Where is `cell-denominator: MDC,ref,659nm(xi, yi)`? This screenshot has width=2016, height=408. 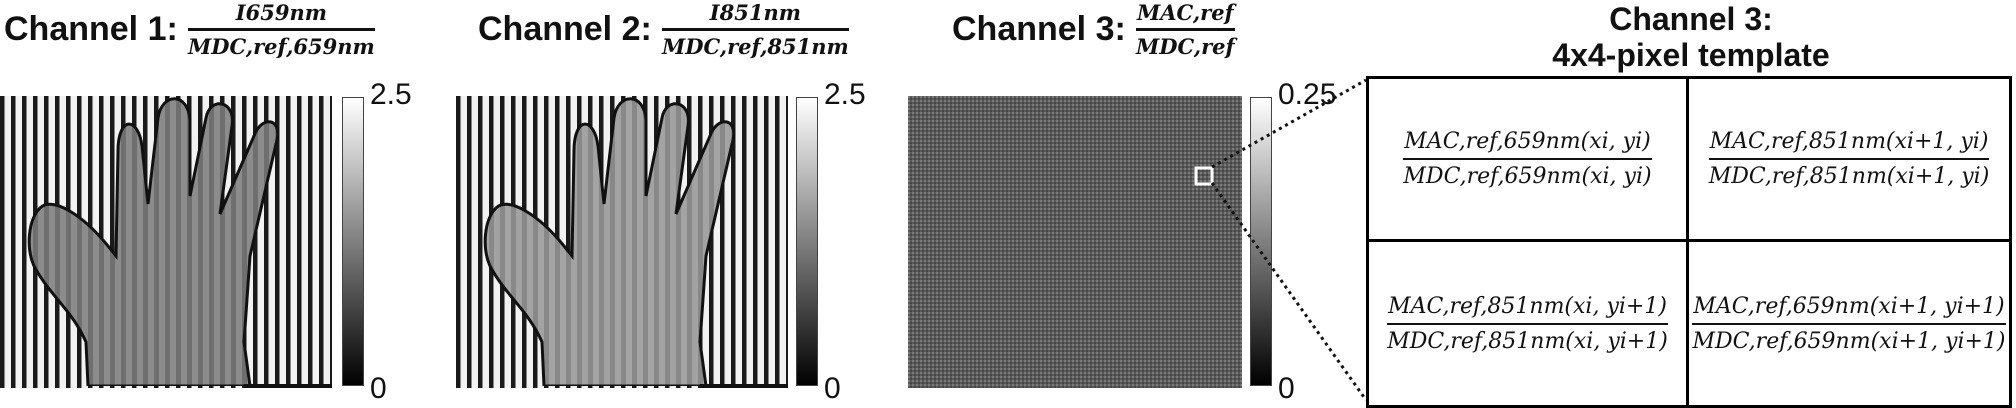
cell-denominator: MDC,ref,659nm(xi, yi) is located at coordinates (1527, 176).